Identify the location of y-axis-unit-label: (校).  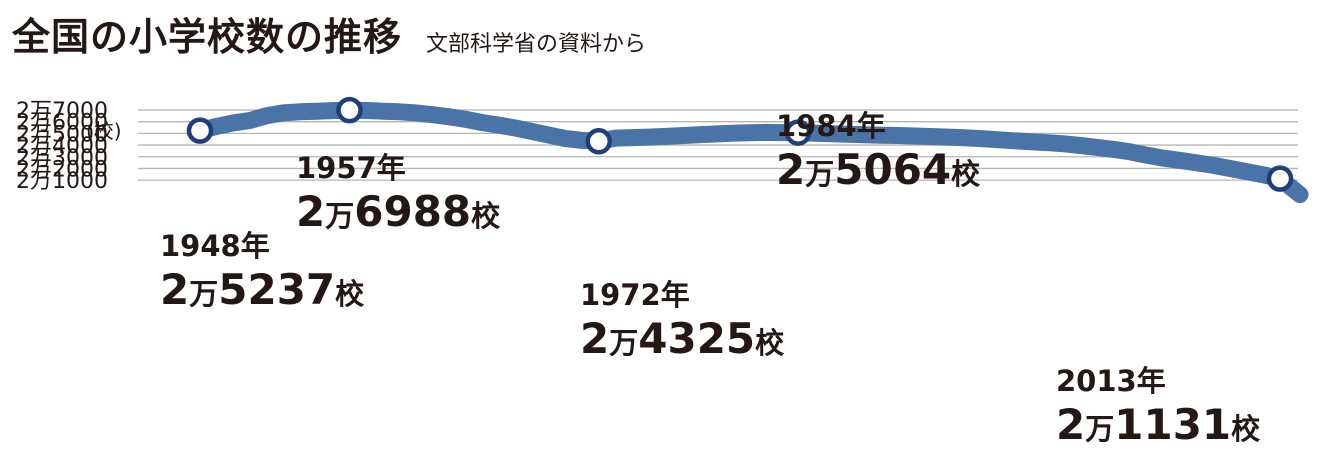
(104, 131).